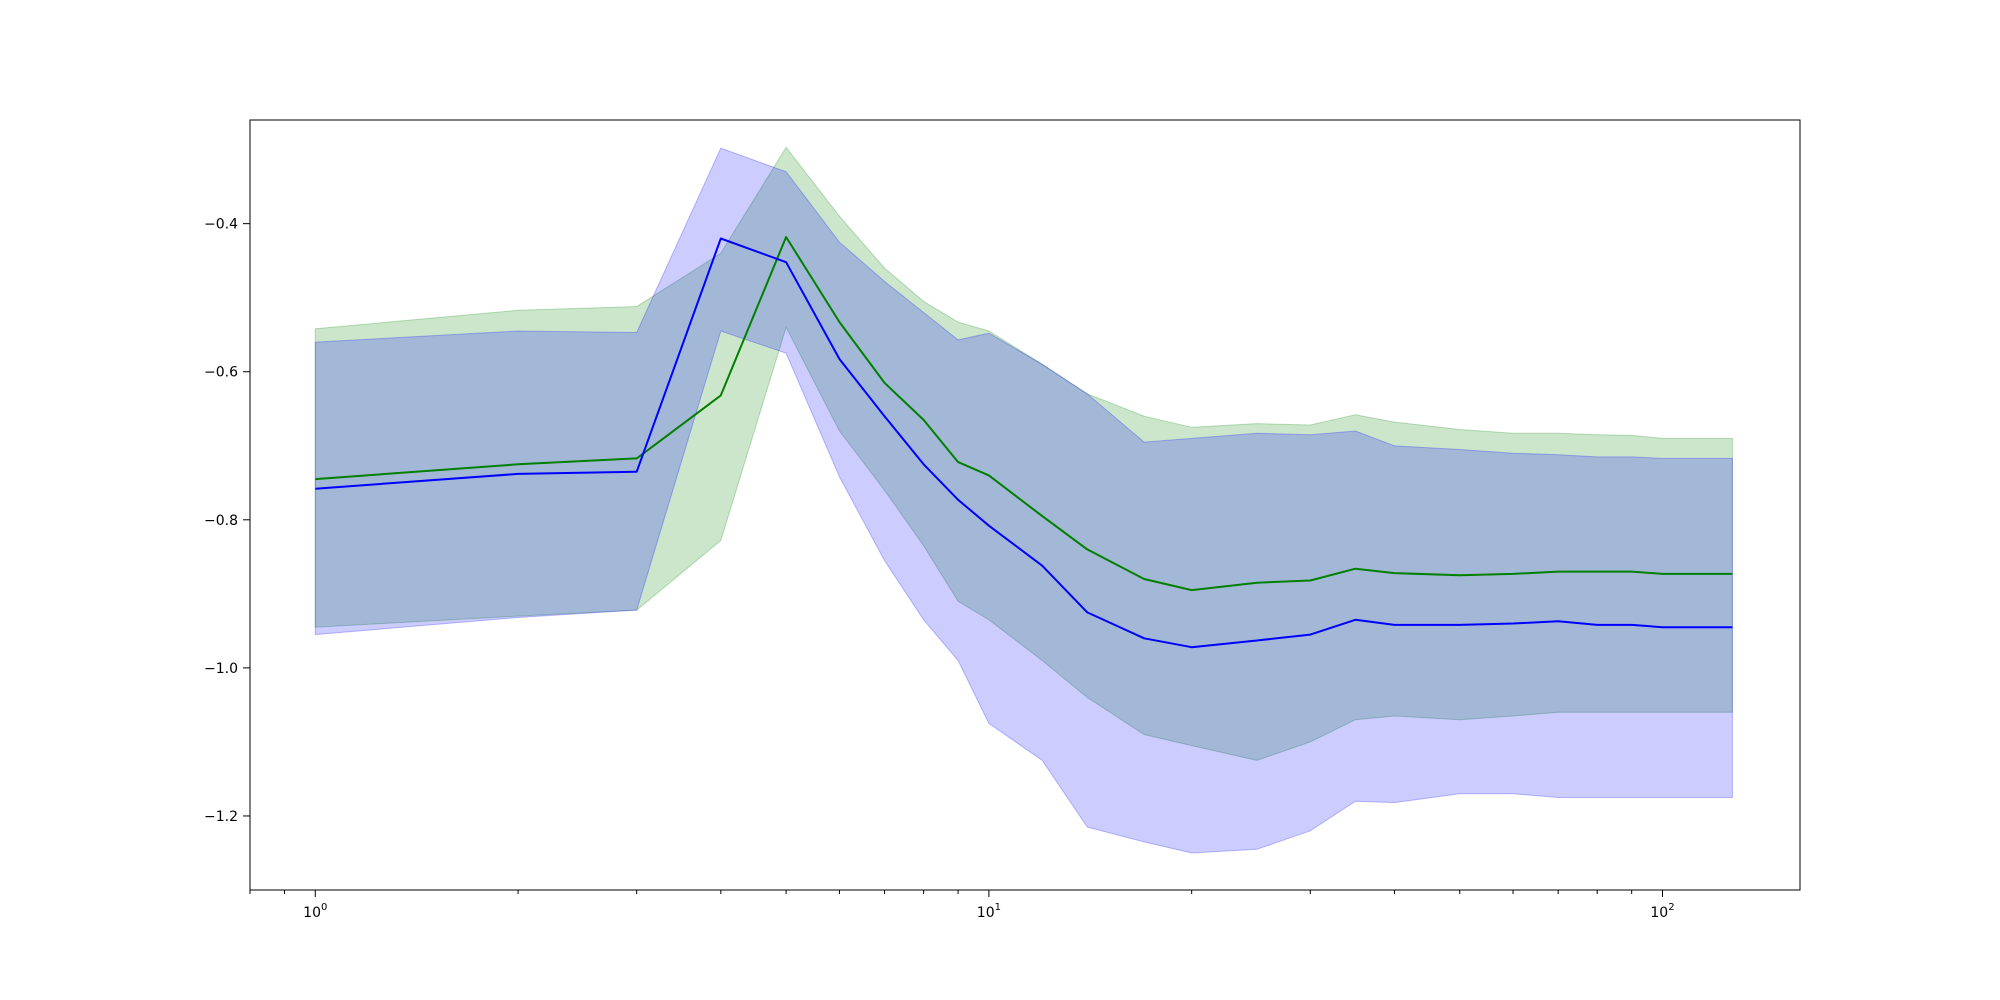  I want to click on y-tick-label: −0.8, so click(221, 521).